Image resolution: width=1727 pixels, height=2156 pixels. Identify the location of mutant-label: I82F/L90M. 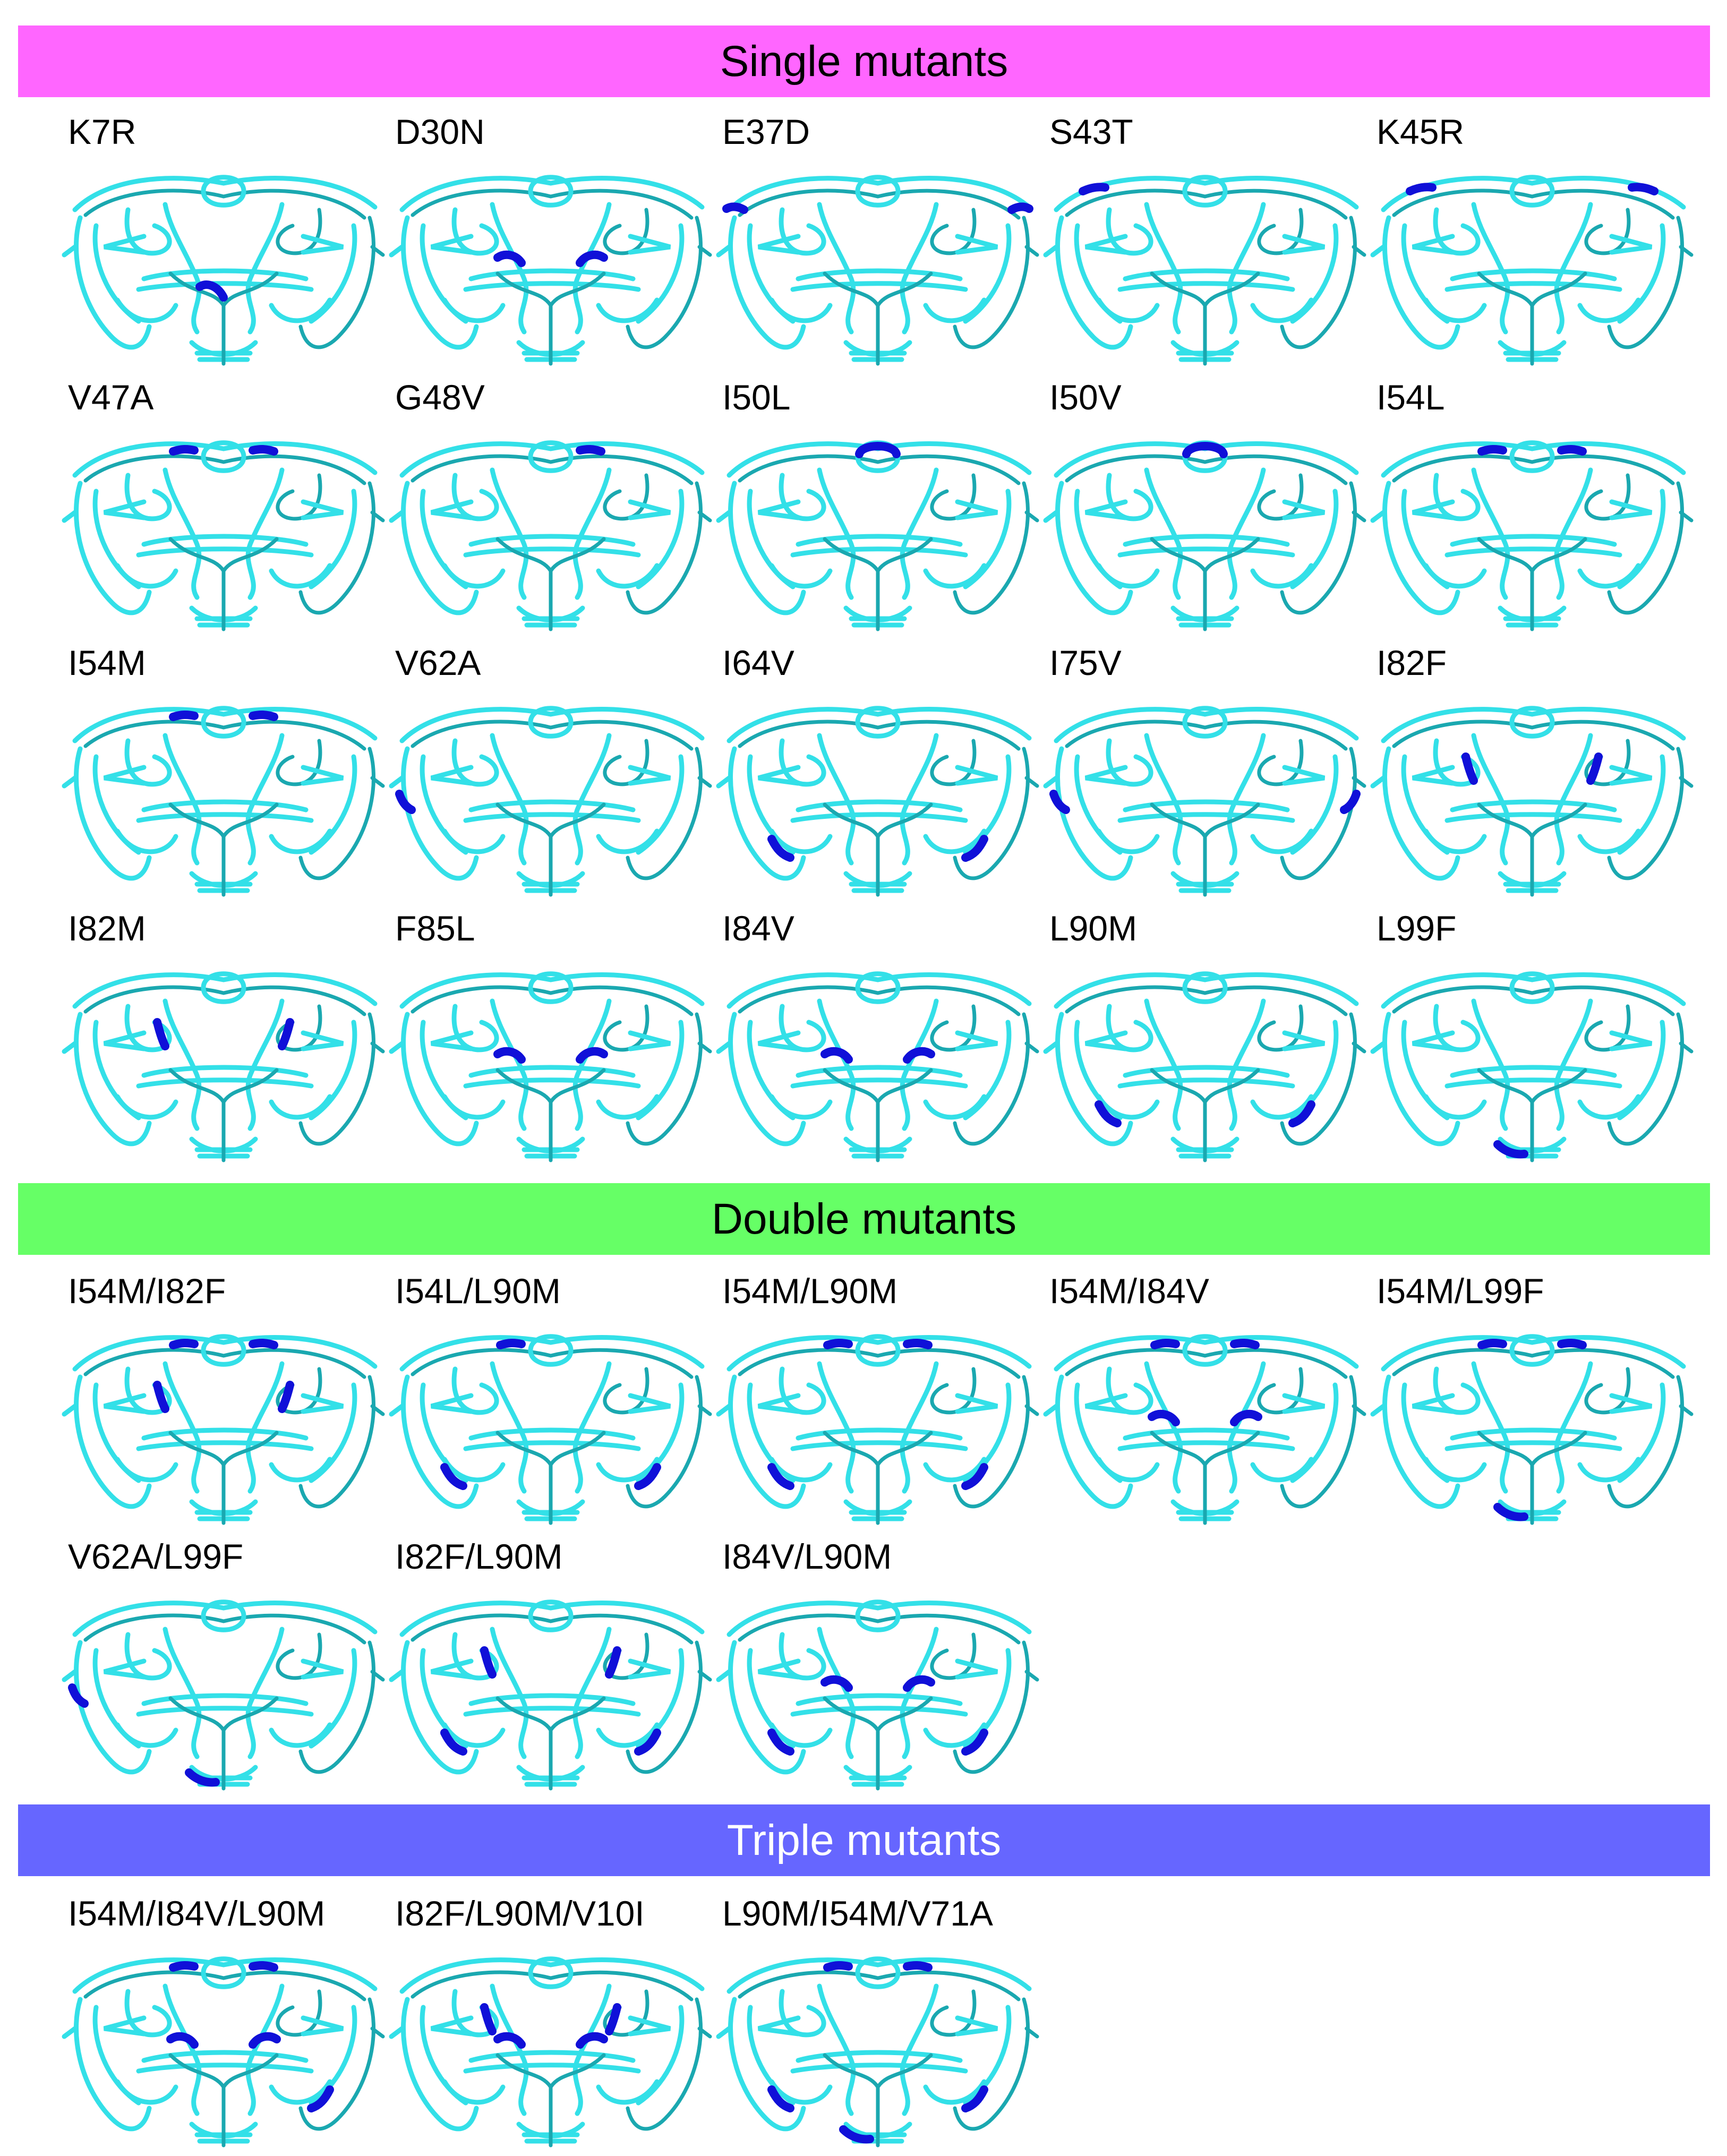
(479, 1556).